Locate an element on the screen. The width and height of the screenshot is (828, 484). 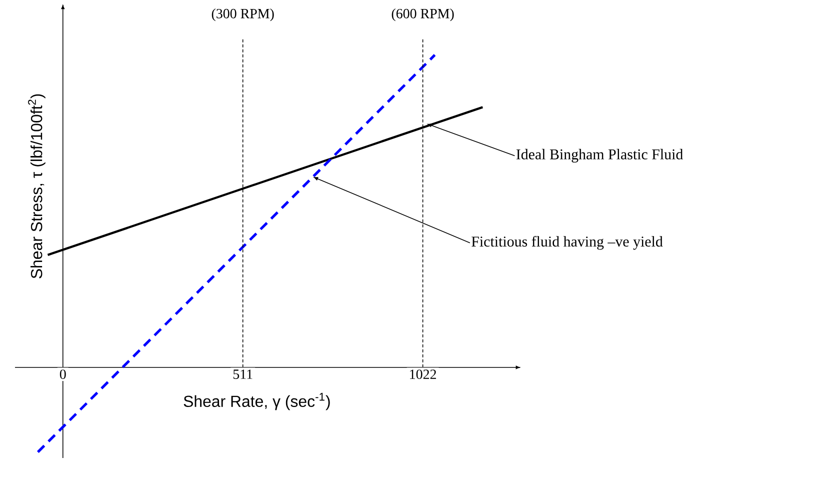
y-axis-title: Shear Stress, τ (lbf/100ft$^{2}$) is located at coordinates (37, 186).